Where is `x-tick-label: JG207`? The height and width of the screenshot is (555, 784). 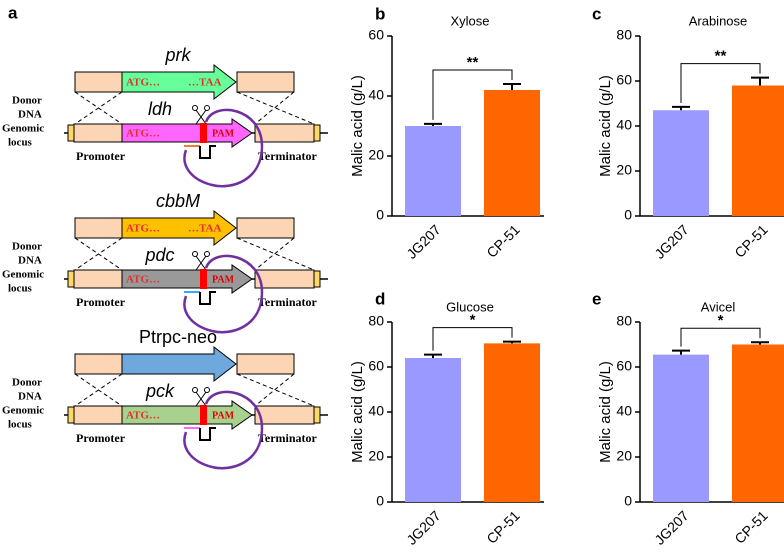
x-tick-label: JG207 is located at coordinates (671, 527).